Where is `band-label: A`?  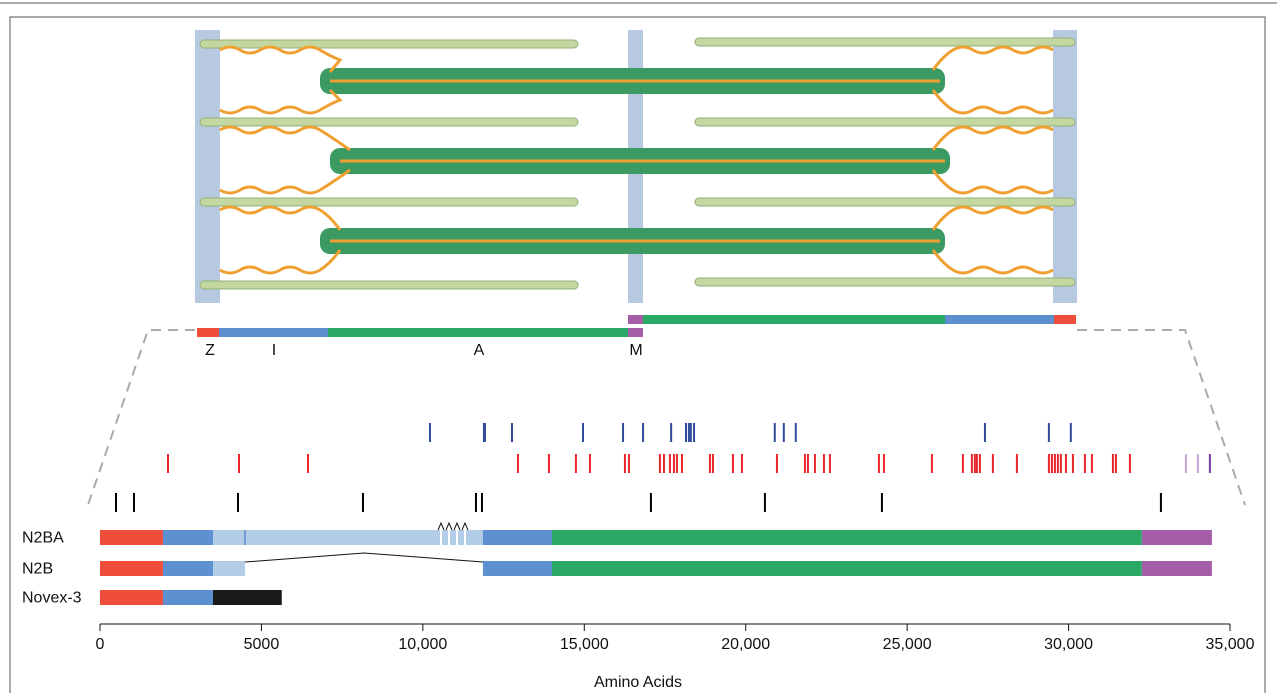 band-label: A is located at coordinates (479, 350).